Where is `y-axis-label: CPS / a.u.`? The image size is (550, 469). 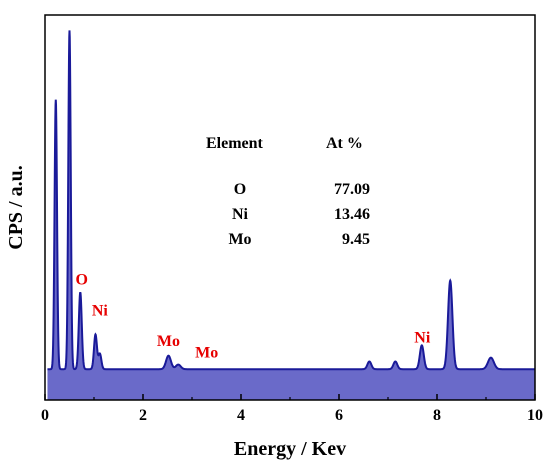
y-axis-label: CPS / a.u. is located at coordinates (16, 207).